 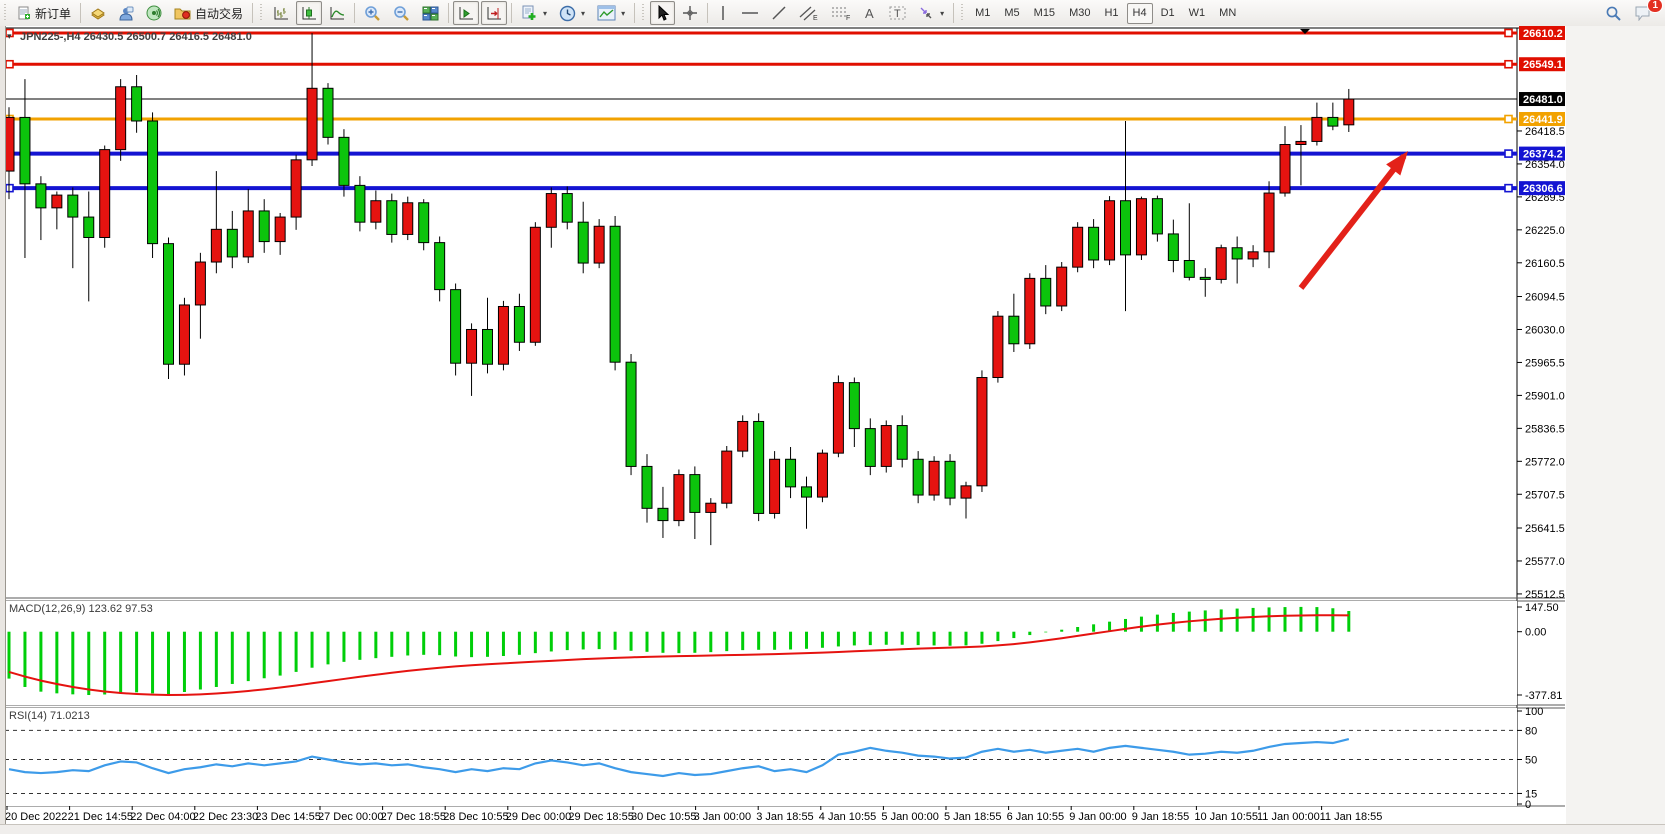 I want to click on rsi-indicator-label: RSI(14) 71.0213, so click(x=49, y=716).